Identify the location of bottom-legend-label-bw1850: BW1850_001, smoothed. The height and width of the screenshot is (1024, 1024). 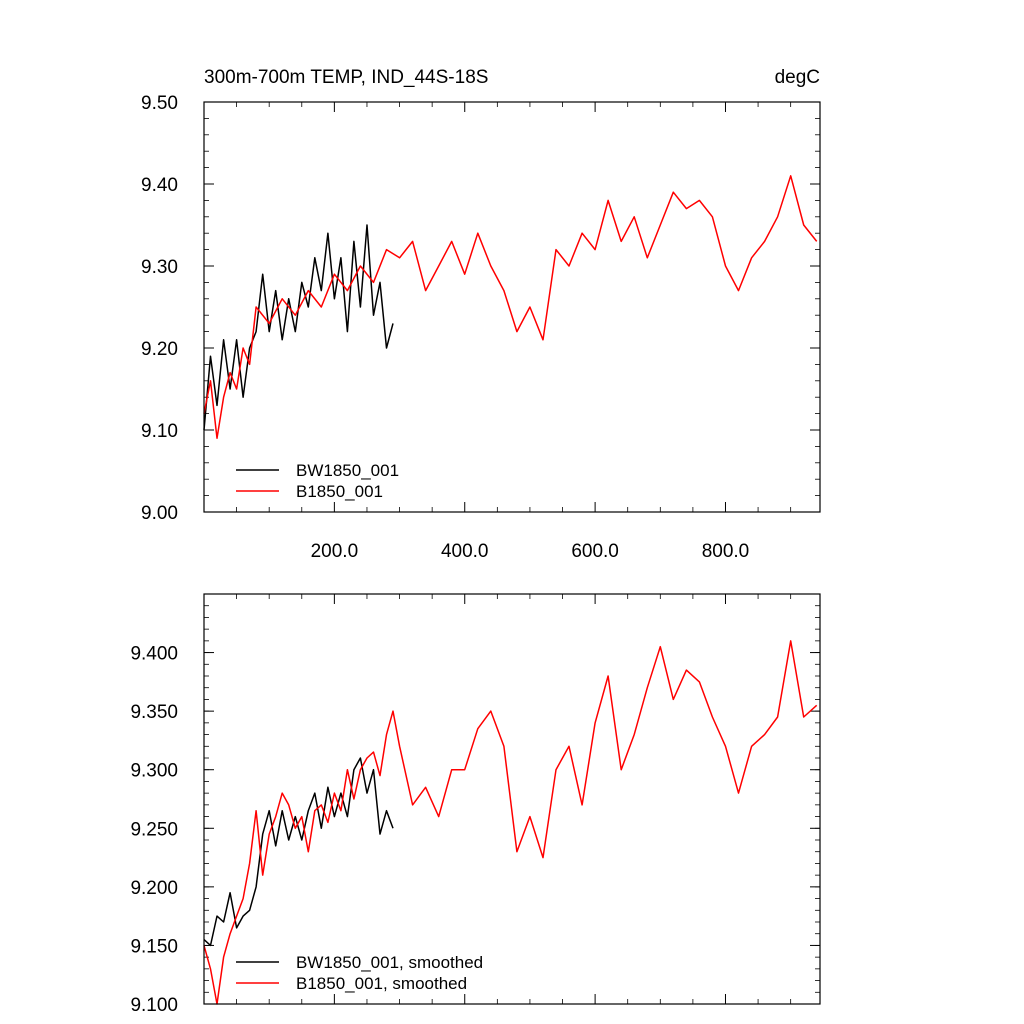
(389, 962).